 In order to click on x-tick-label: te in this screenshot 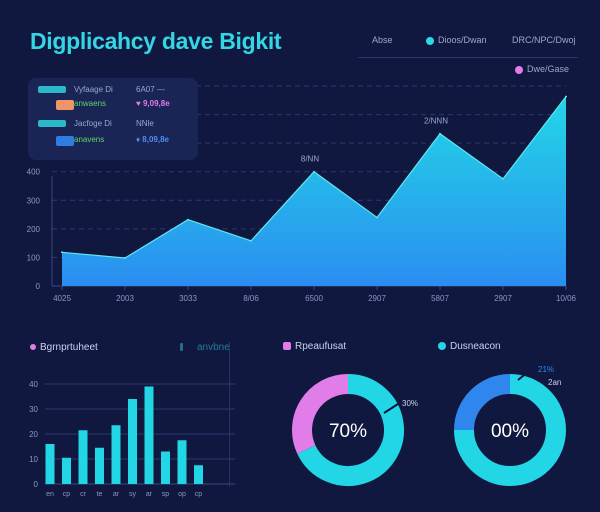, I will do `click(100, 494)`.